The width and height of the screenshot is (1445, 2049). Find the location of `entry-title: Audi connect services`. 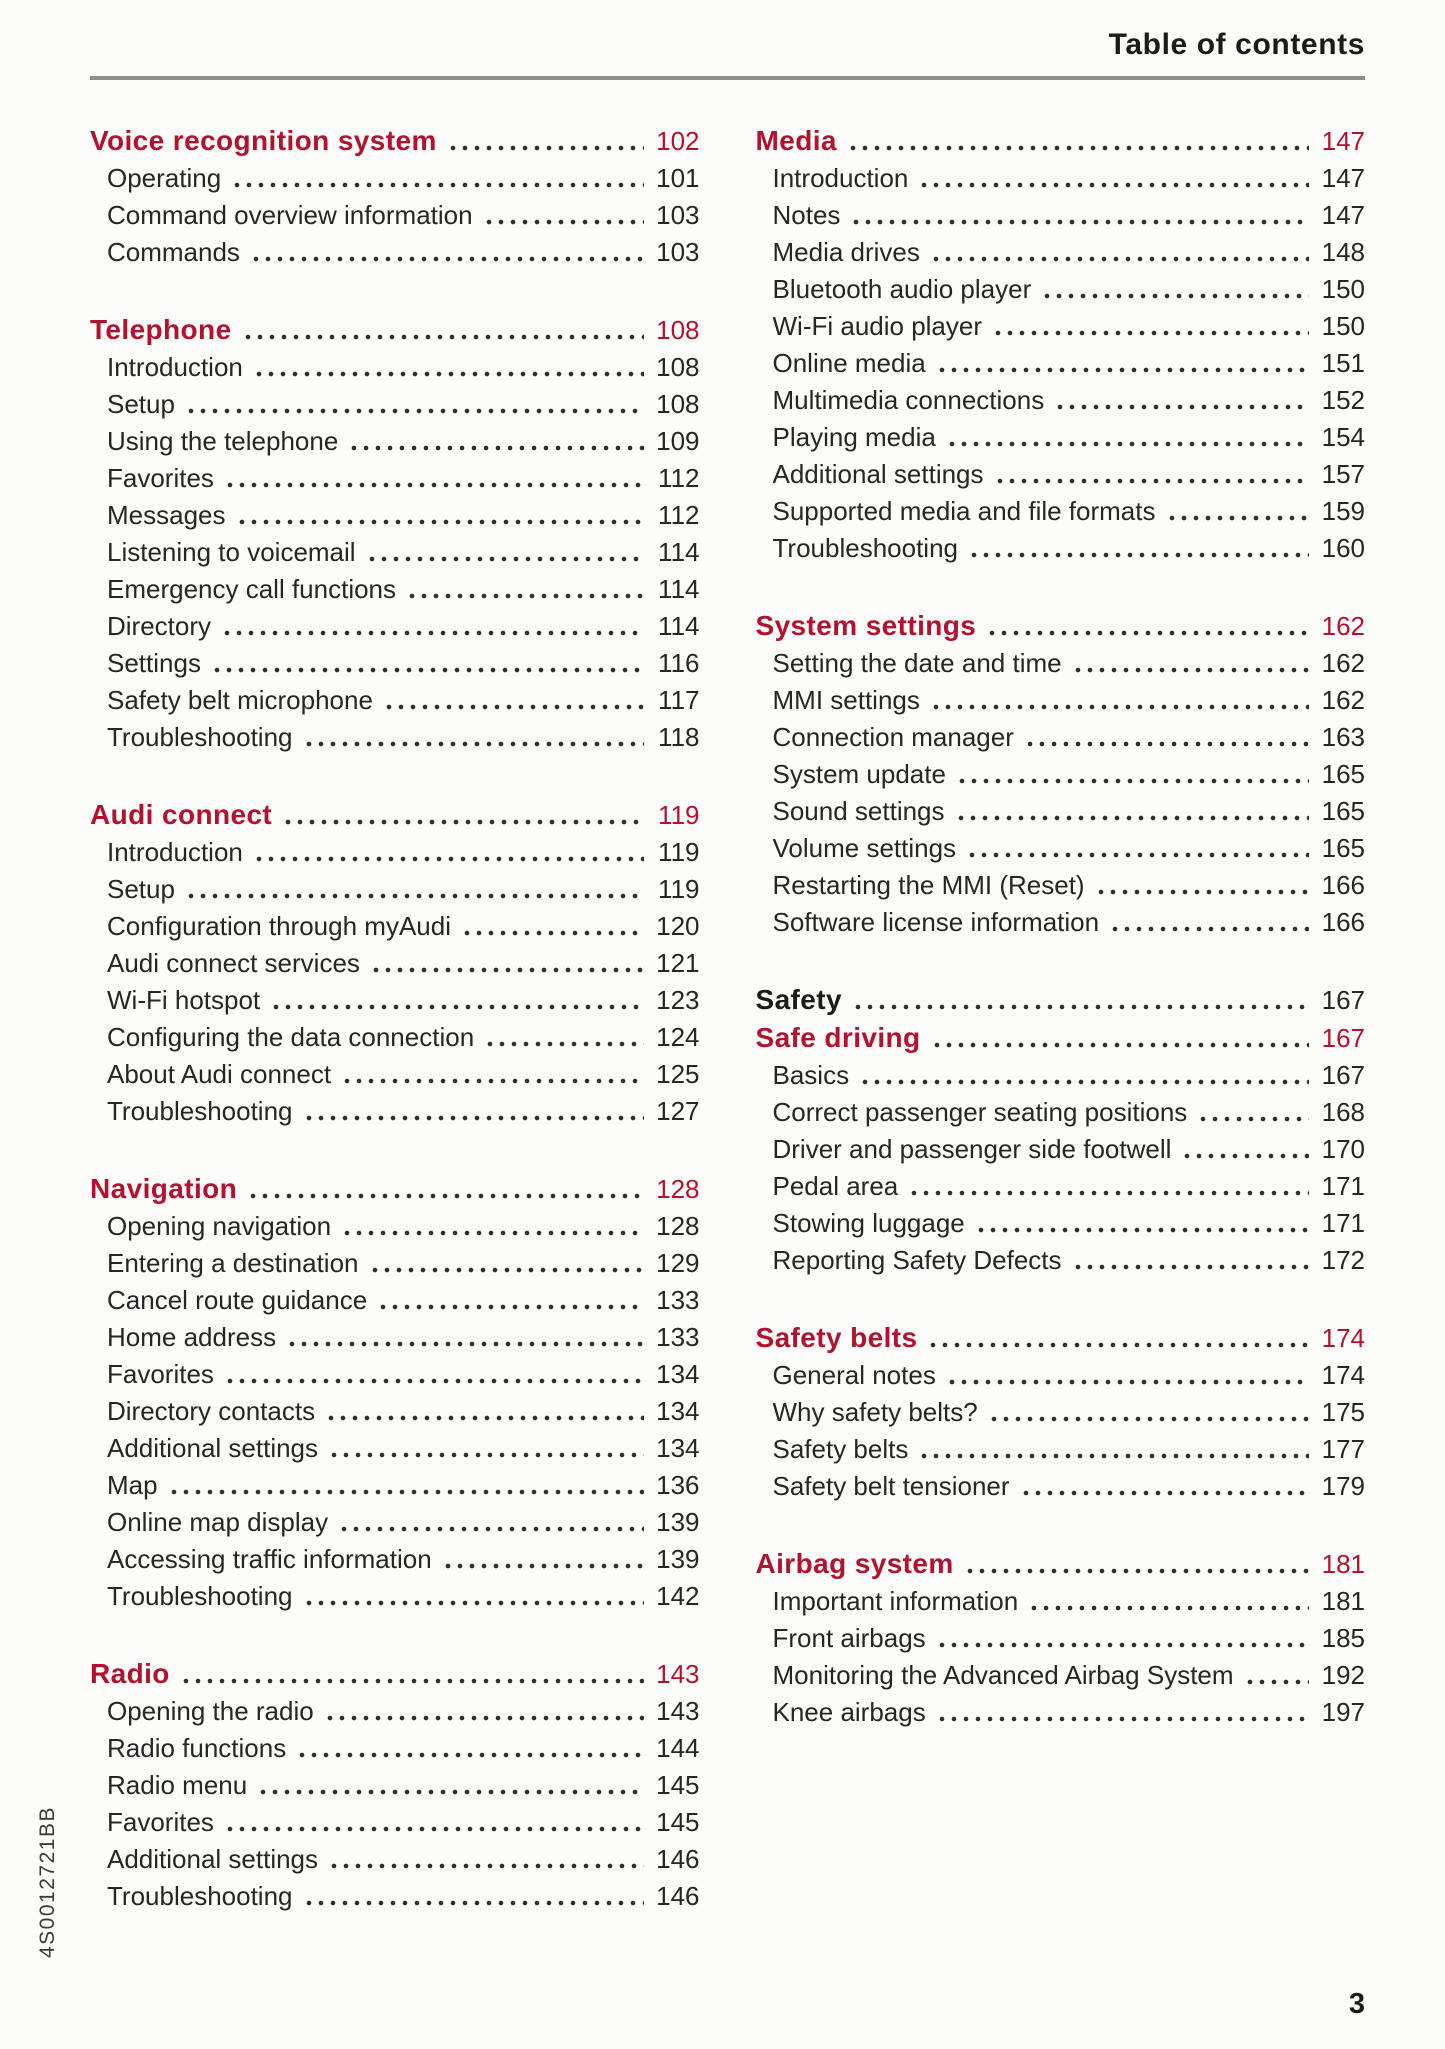

entry-title: Audi connect services is located at coordinates (233, 963).